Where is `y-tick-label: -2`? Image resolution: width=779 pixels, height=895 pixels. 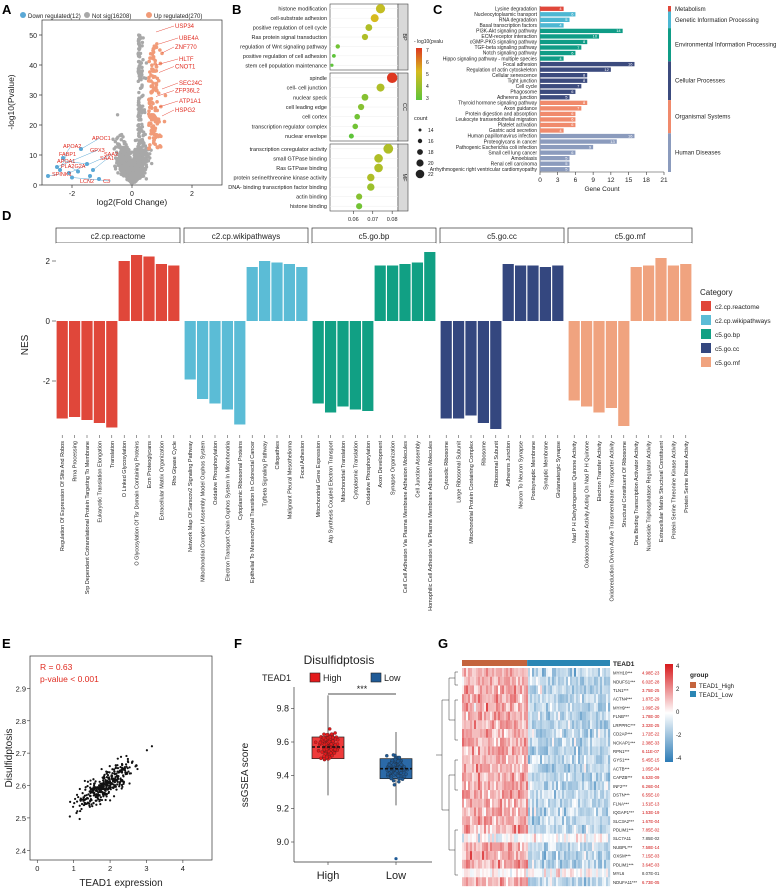 y-tick-label: -2 is located at coordinates (47, 381).